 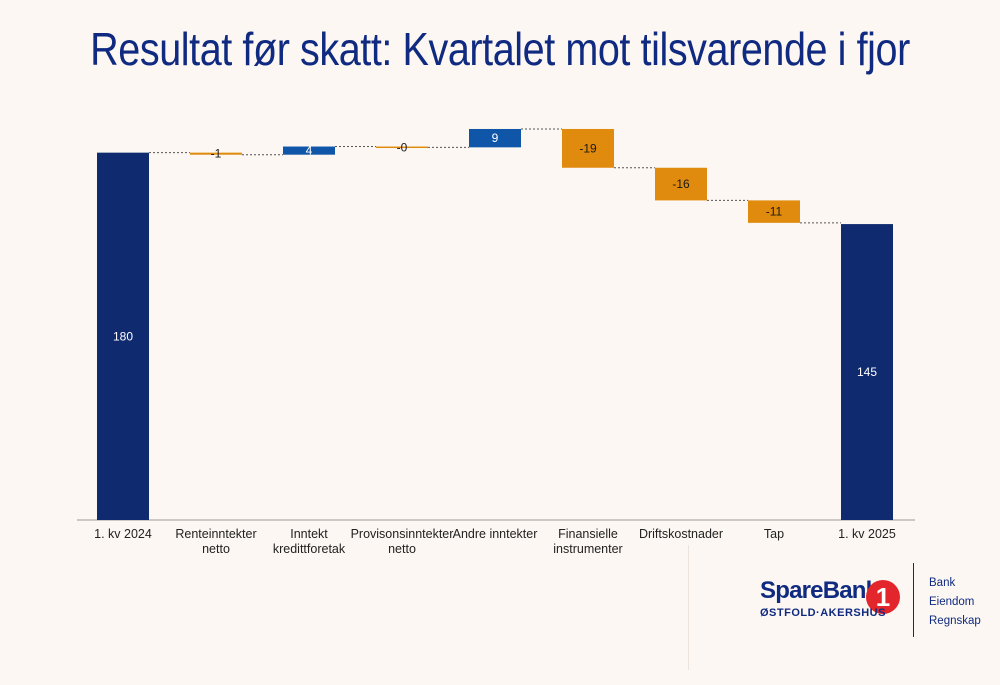 I want to click on bar-value-label: -0, so click(x=402, y=147).